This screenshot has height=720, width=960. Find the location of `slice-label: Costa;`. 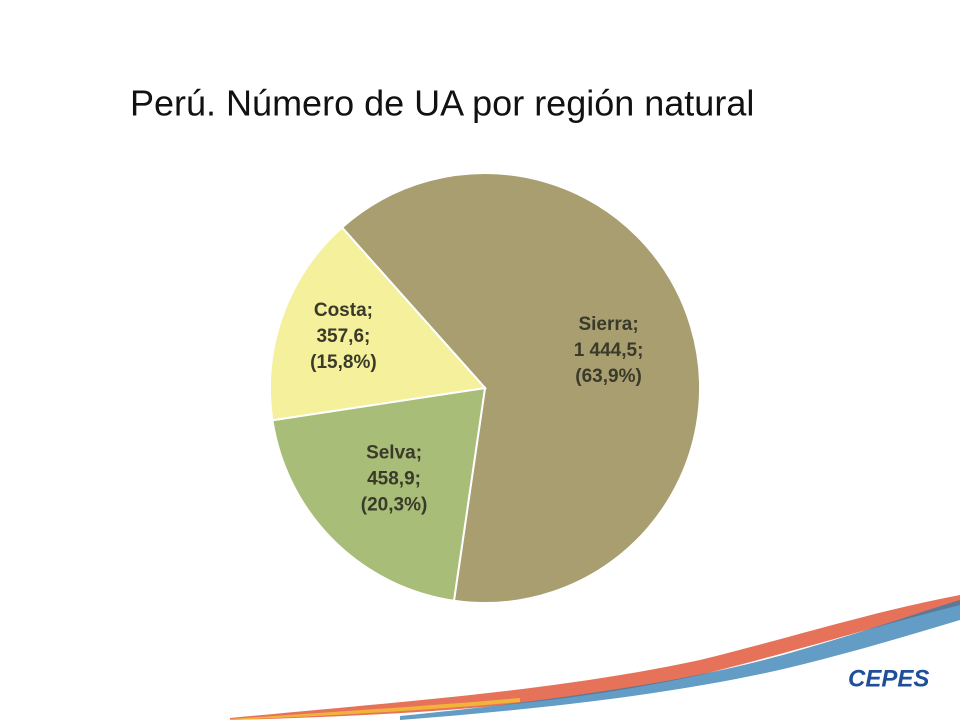

slice-label: Costa; is located at coordinates (343, 310).